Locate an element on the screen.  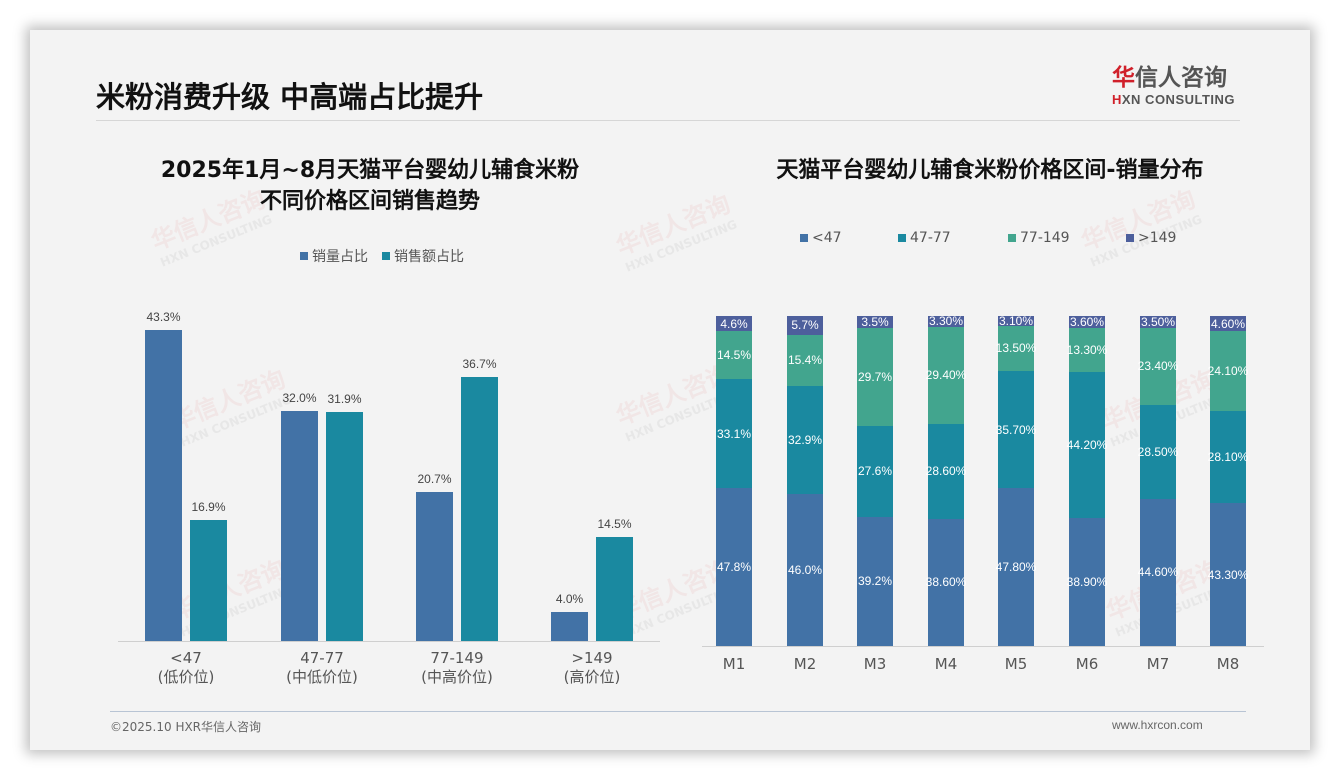
bar-segment: 32.9% is located at coordinates (805, 440).